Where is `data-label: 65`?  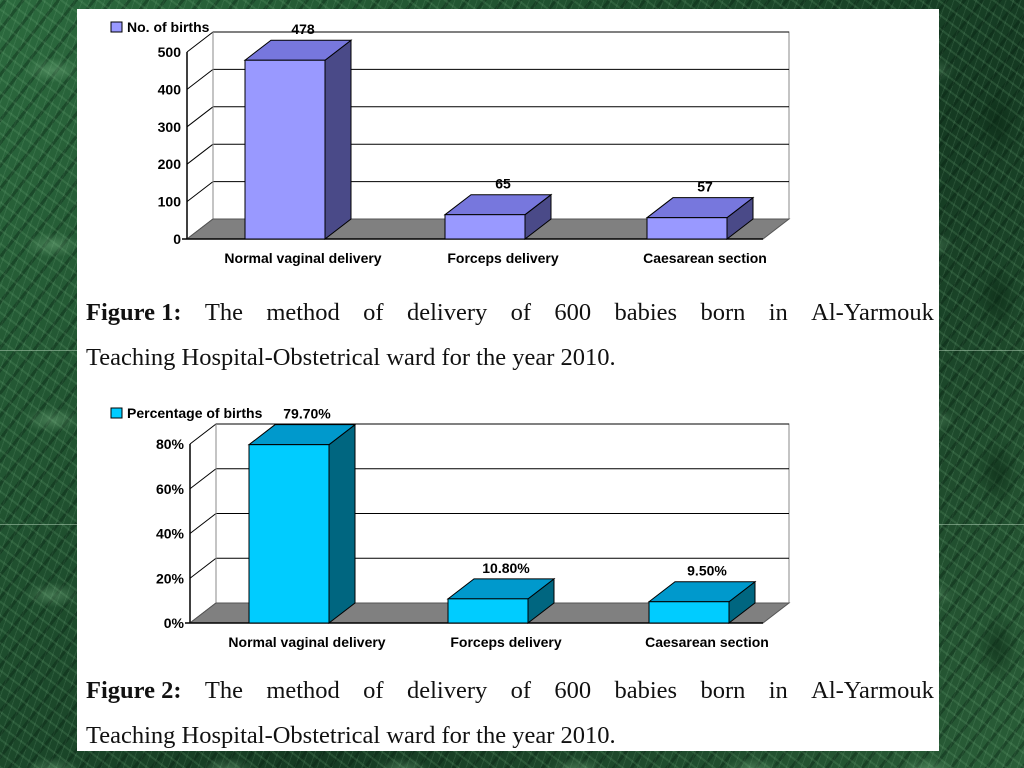 data-label: 65 is located at coordinates (503, 184).